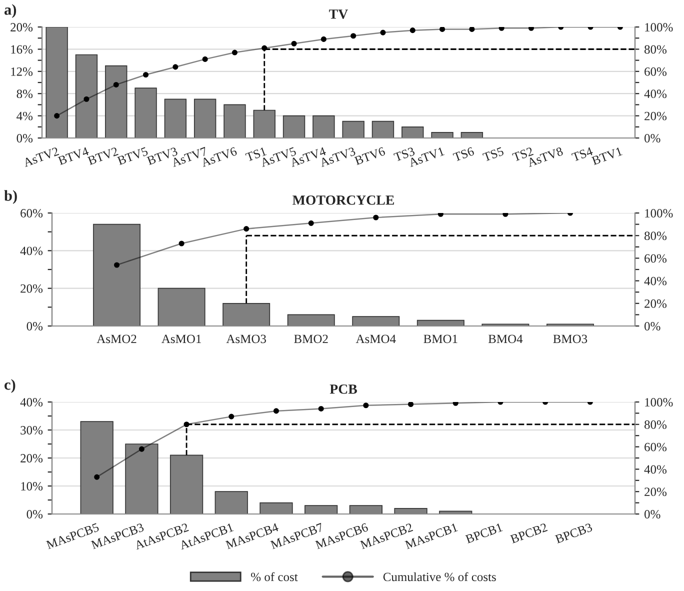 The width and height of the screenshot is (684, 591). Describe the element at coordinates (344, 389) in the screenshot. I see `chart-title: PCB` at that location.